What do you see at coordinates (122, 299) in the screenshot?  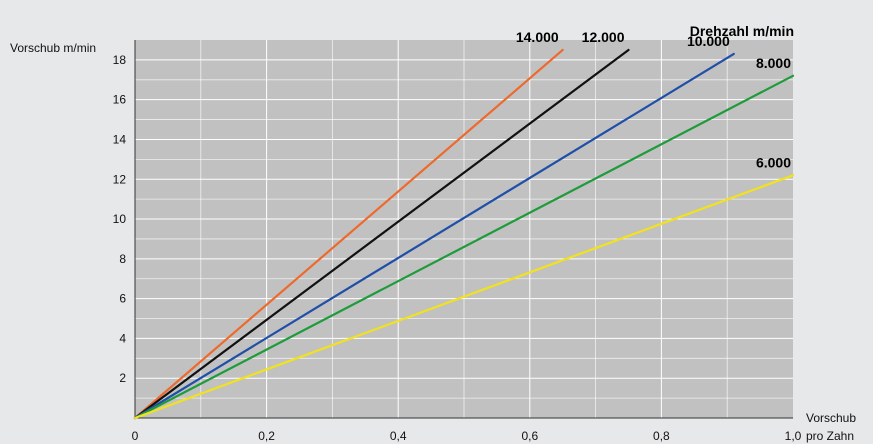 I see `y-tick-label: 6` at bounding box center [122, 299].